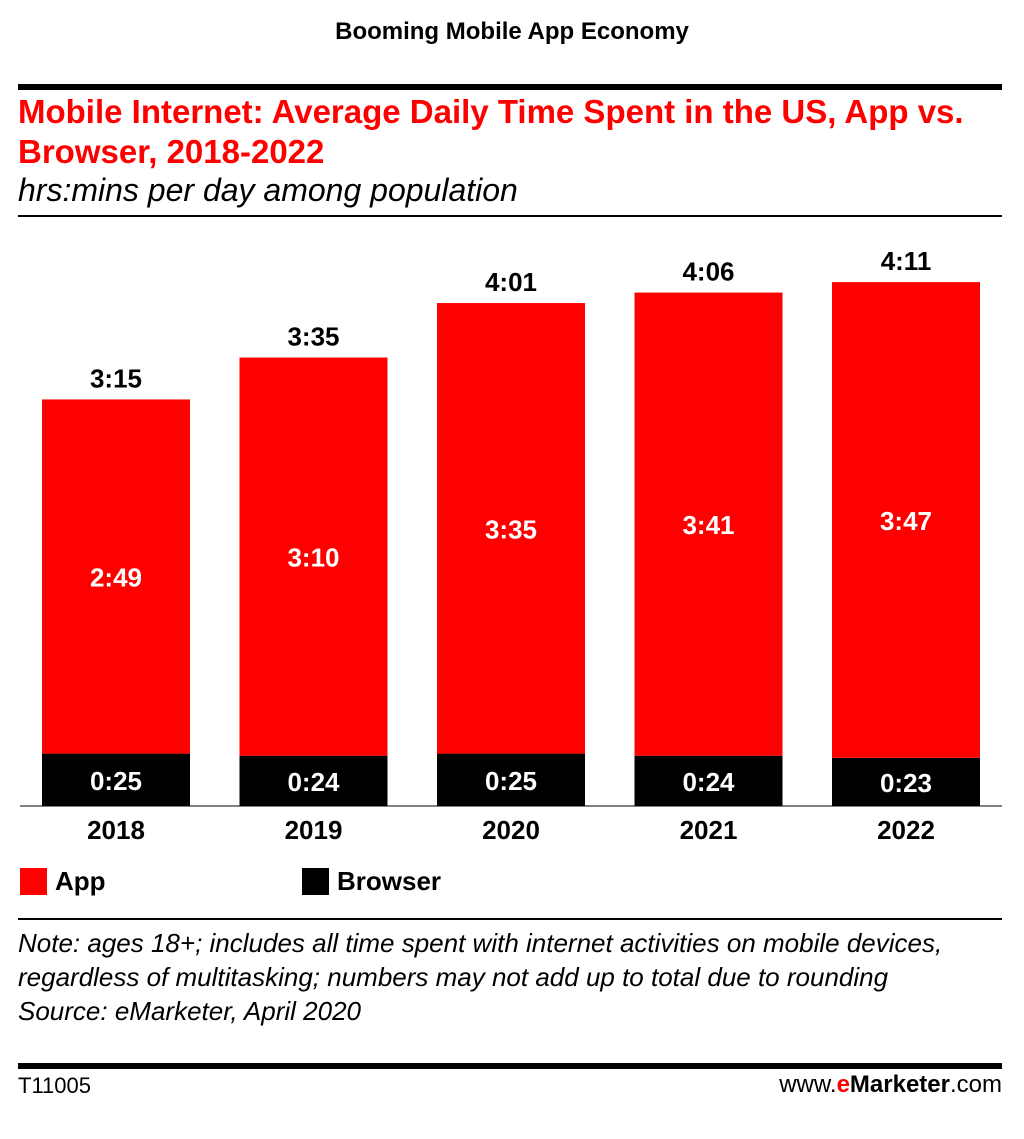 The height and width of the screenshot is (1139, 1024). I want to click on note-divider, so click(510, 919).